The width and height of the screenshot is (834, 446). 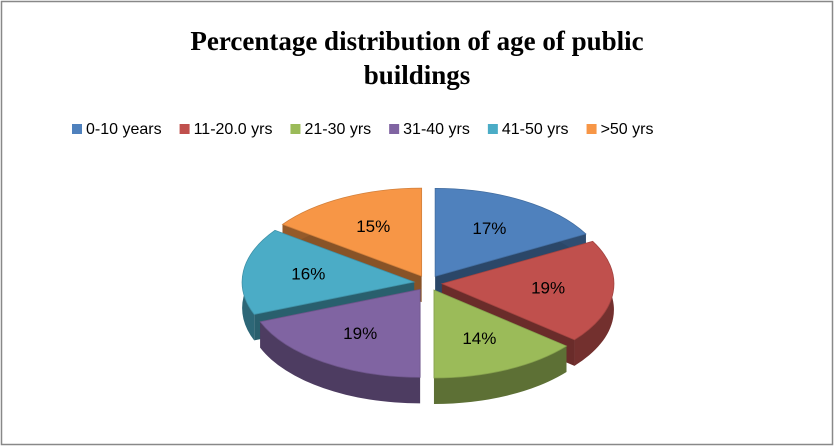 I want to click on legend-label: >50 yrs, so click(x=627, y=129).